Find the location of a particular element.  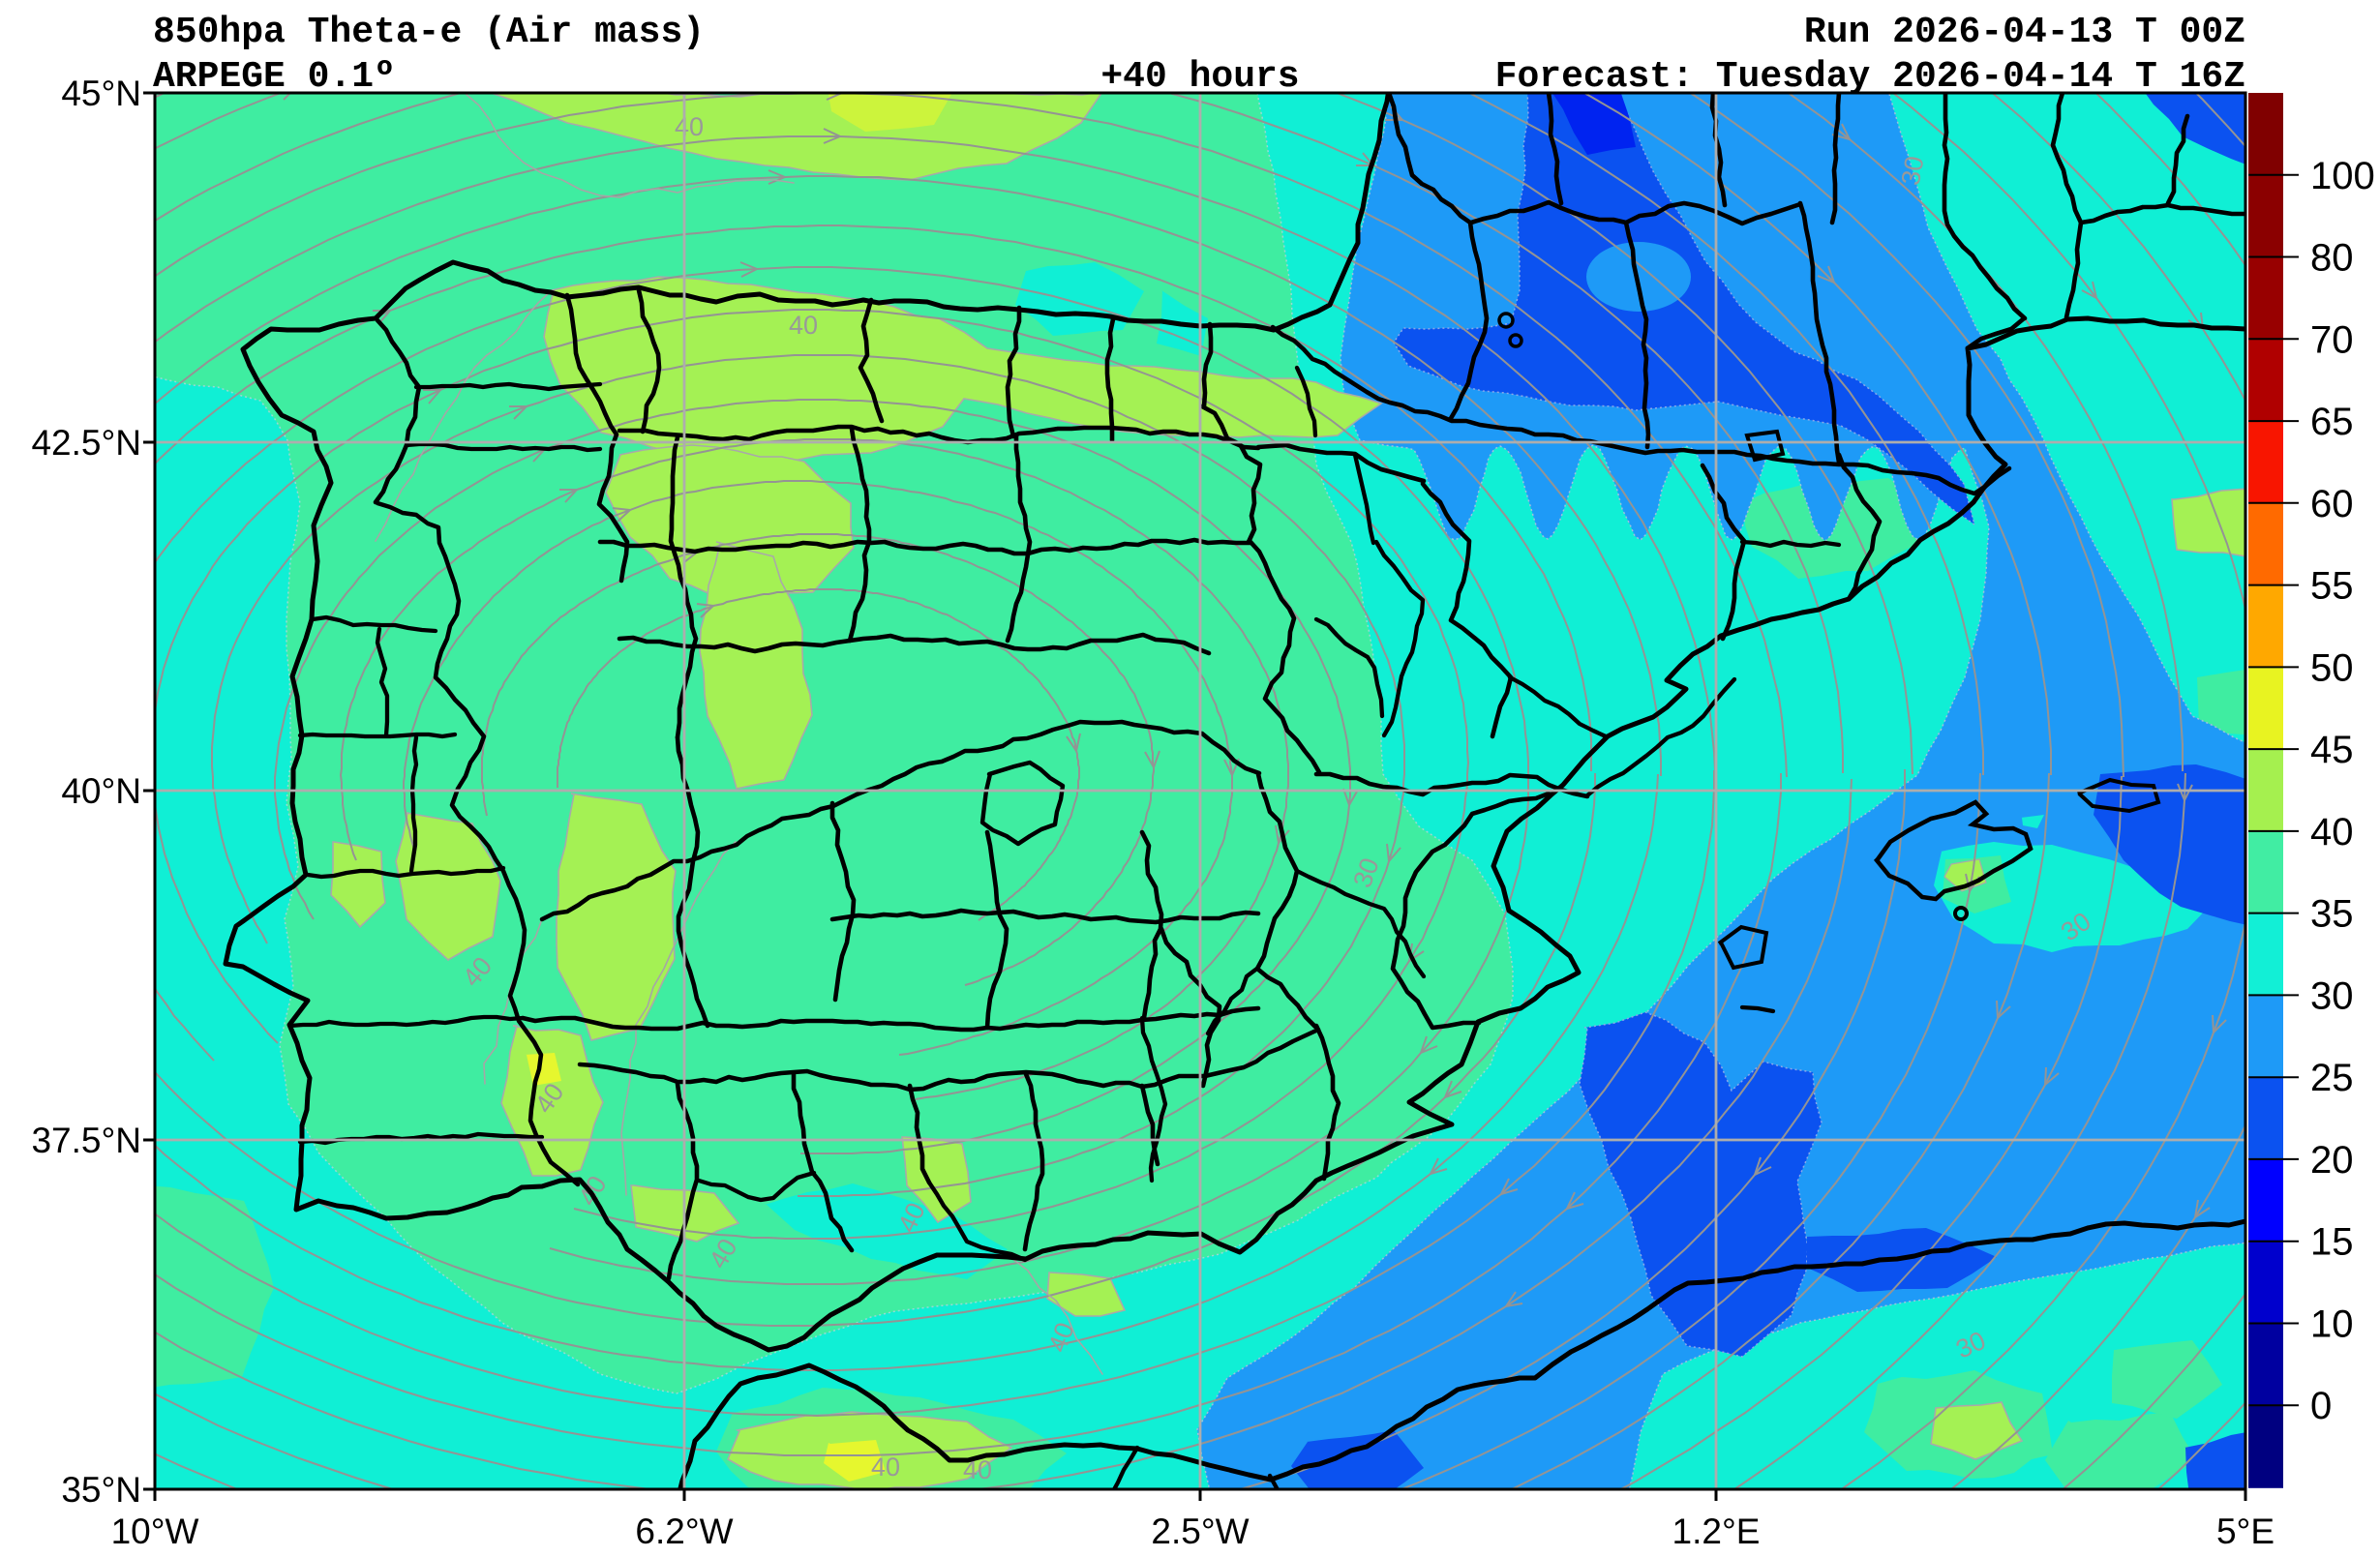

svg-text: 65 is located at coordinates (2332, 422).